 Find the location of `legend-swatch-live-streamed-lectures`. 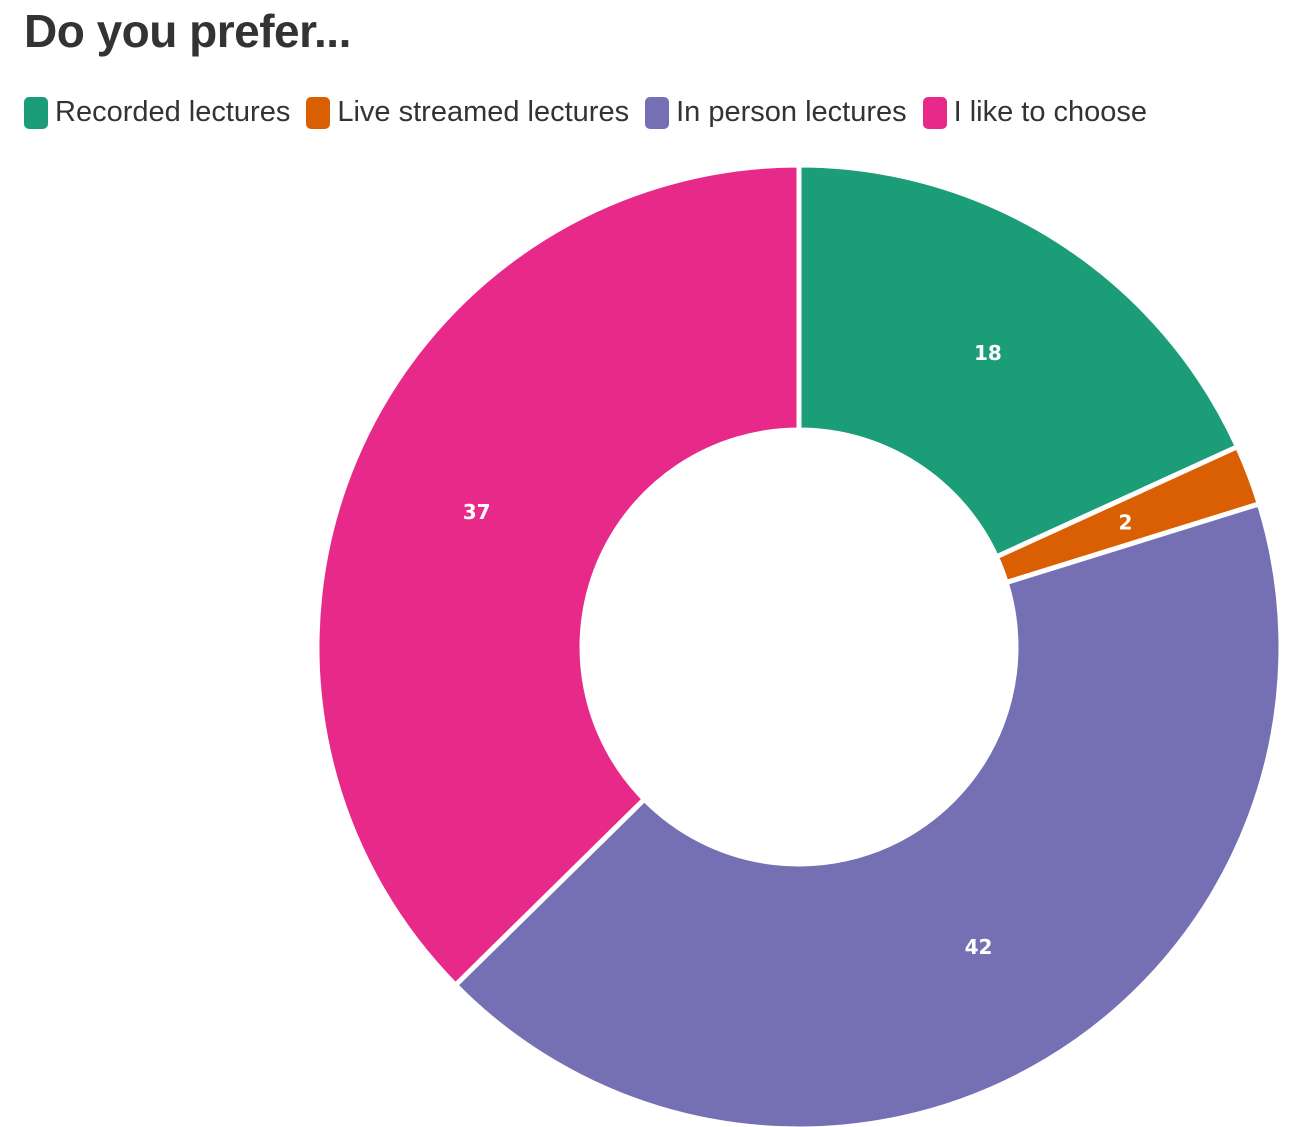

legend-swatch-live-streamed-lectures is located at coordinates (318, 112).